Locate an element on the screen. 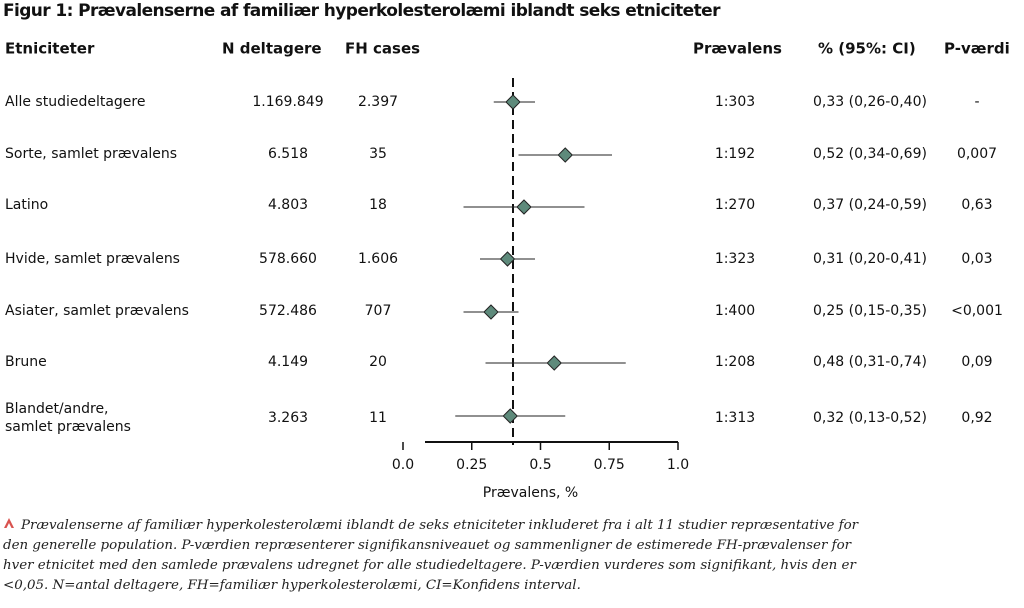  column-header: Prævalens is located at coordinates (737, 49).